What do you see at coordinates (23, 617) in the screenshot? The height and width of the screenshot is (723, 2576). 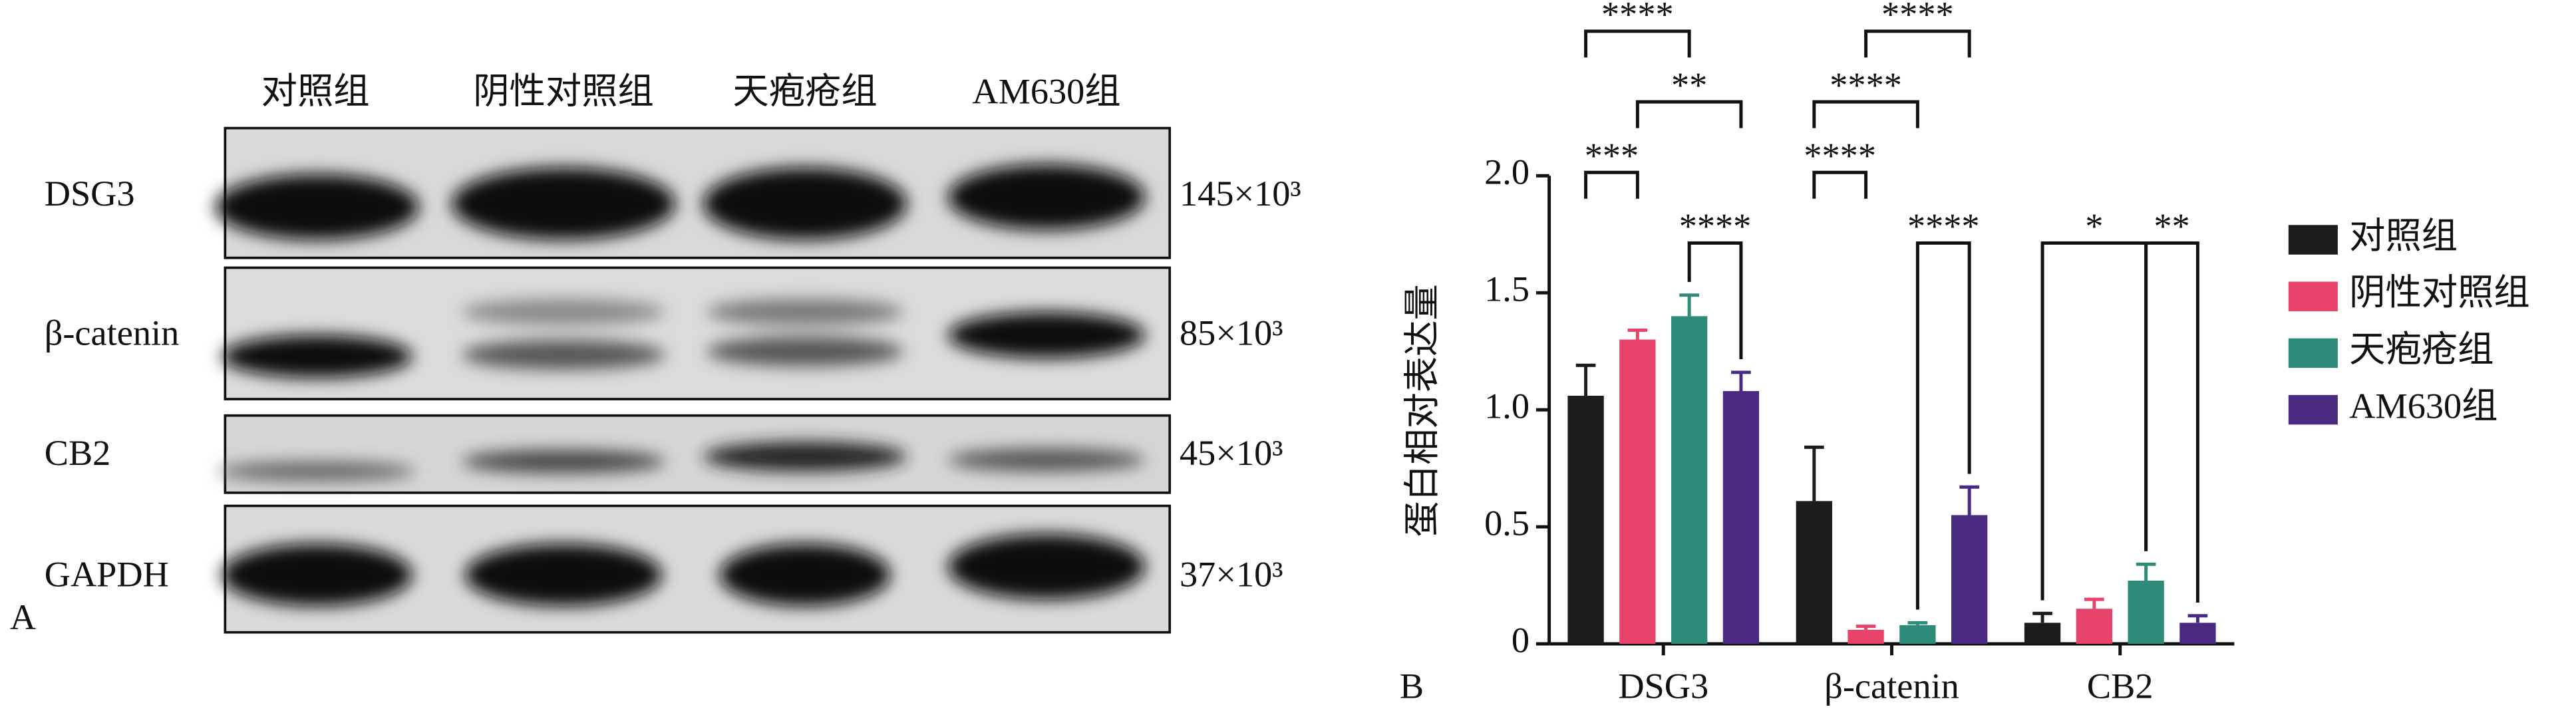 I see `panel-label: A` at bounding box center [23, 617].